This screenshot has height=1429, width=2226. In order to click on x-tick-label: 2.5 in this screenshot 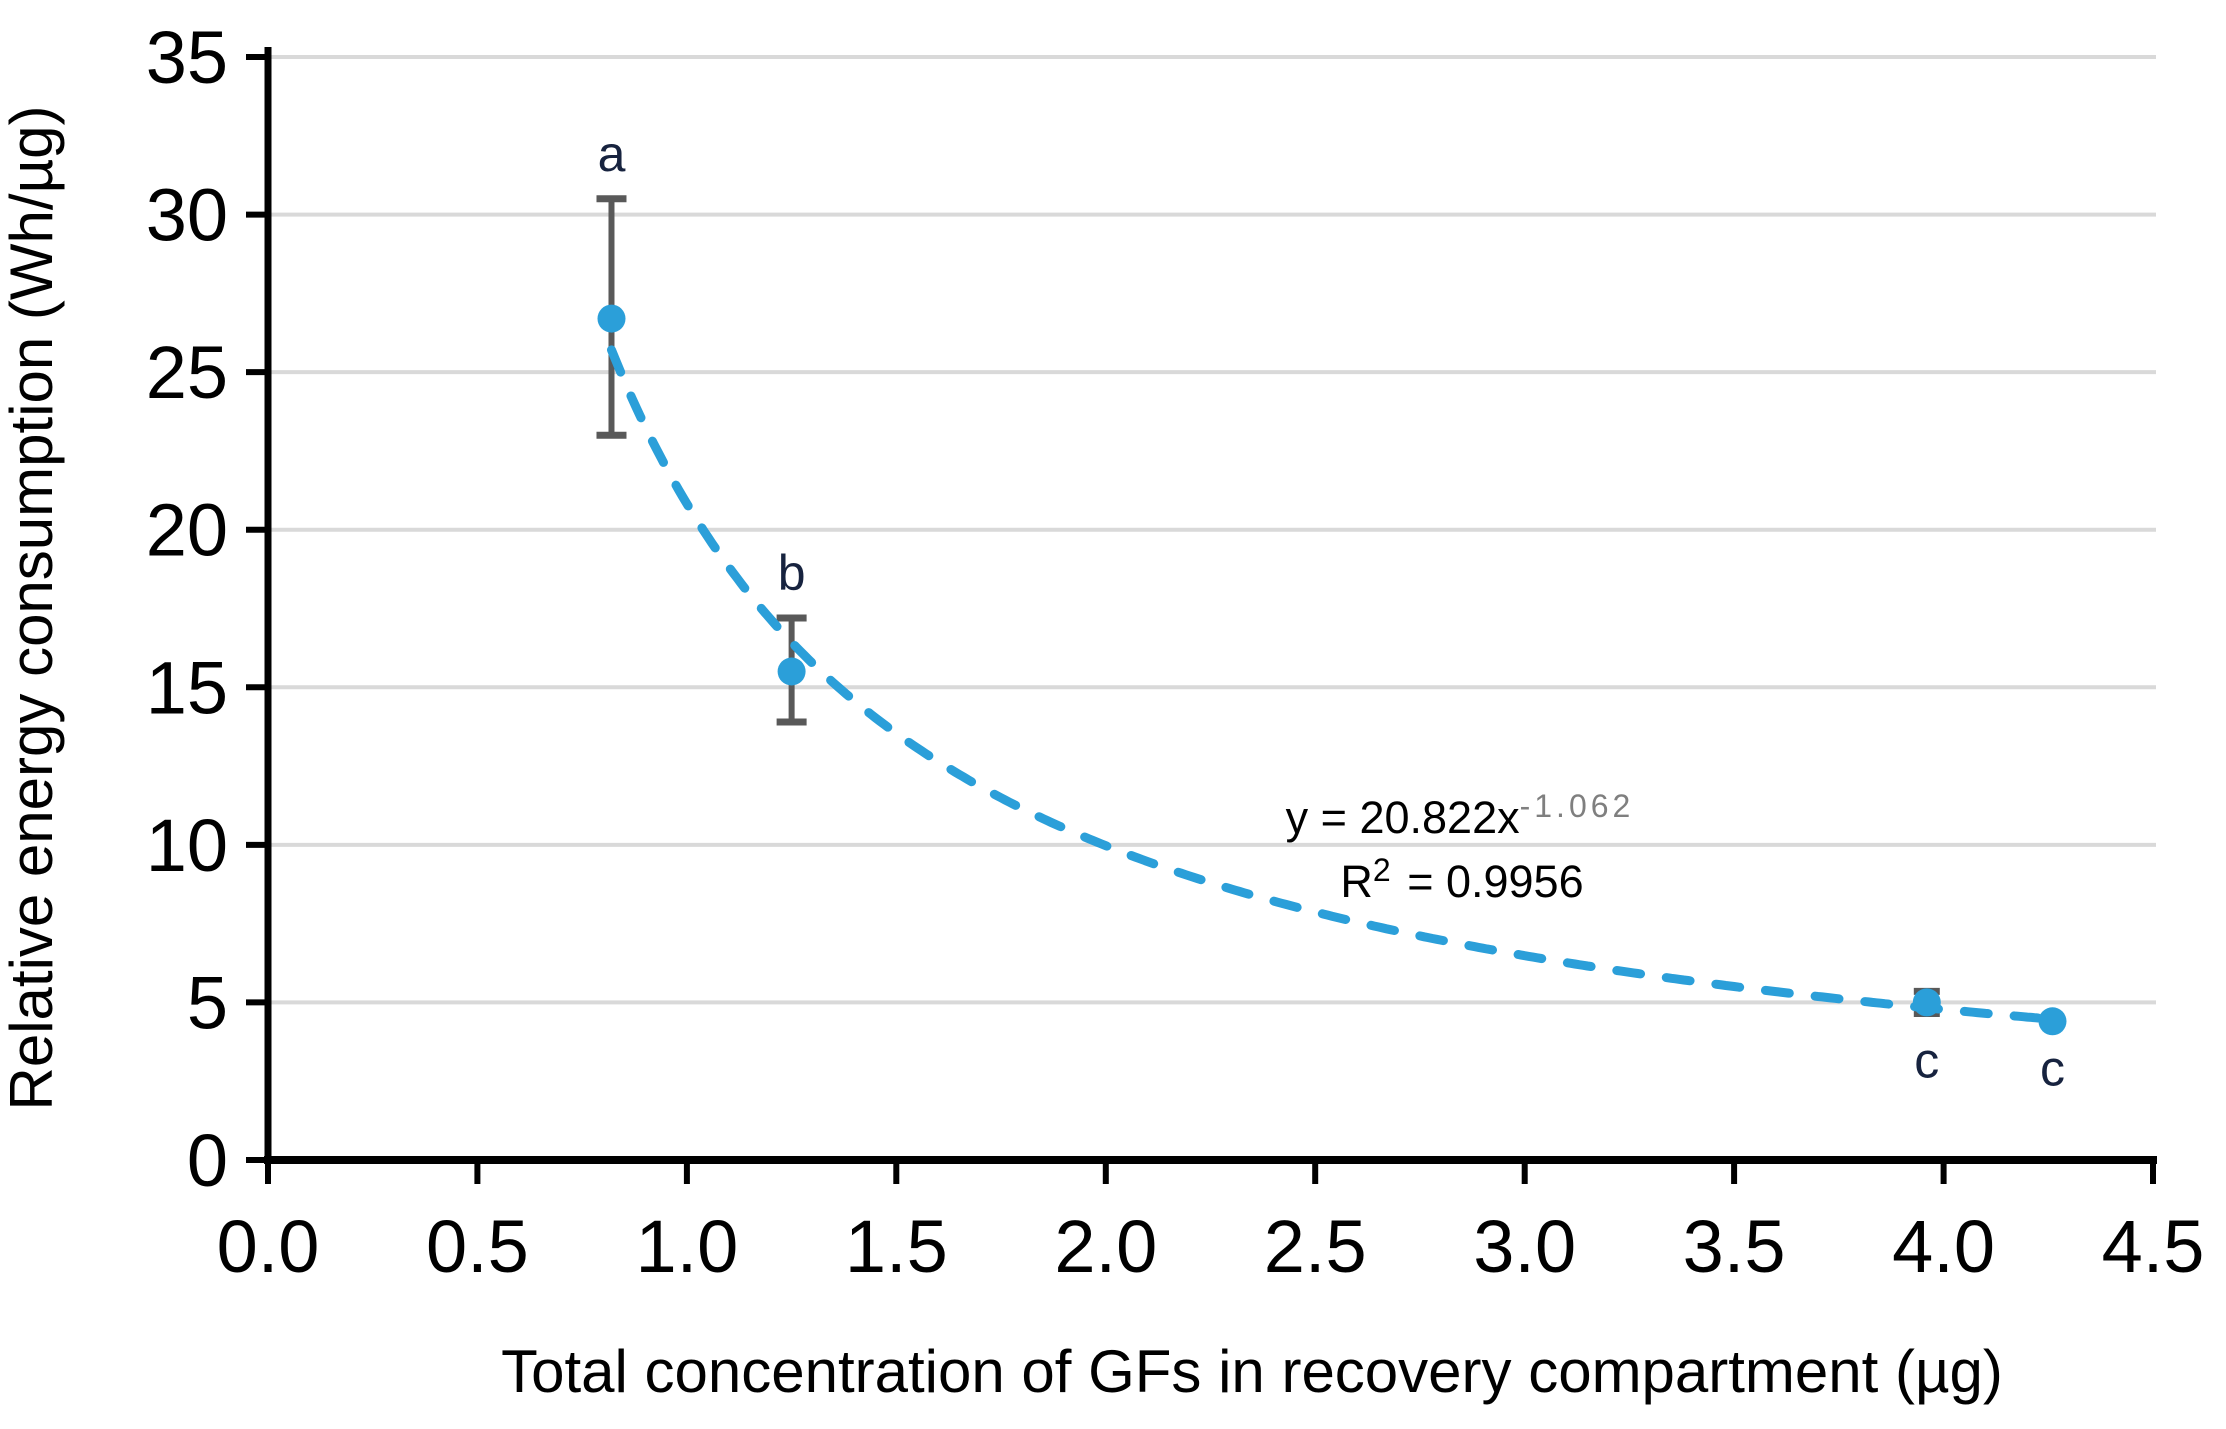, I will do `click(1315, 1246)`.